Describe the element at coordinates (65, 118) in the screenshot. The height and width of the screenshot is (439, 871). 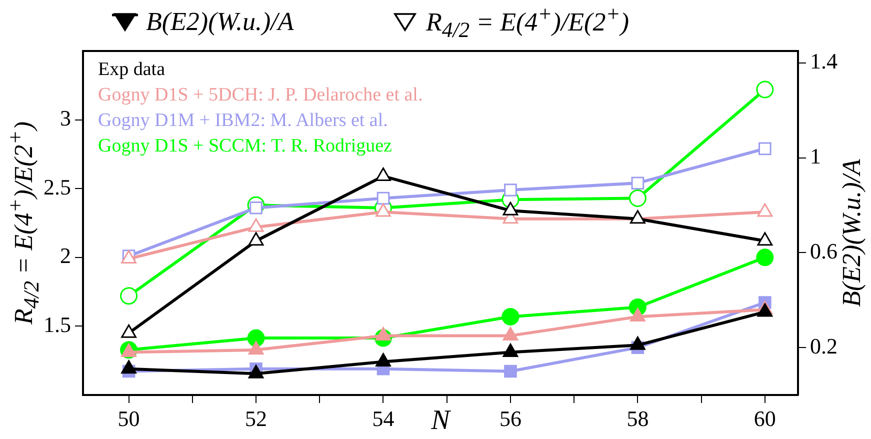
I see `y-tick-label: 3` at that location.